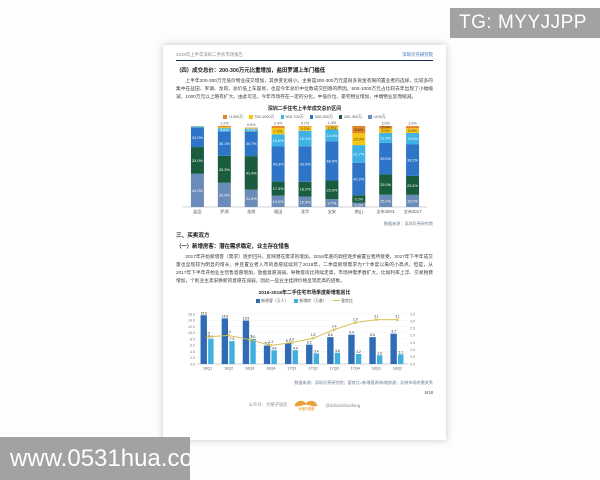 This screenshot has width=600, height=480. What do you see at coordinates (304, 293) in the screenshot?
I see `chart2-title: 2016-2018年二手住宅市场季度新增客房比` at bounding box center [304, 293].